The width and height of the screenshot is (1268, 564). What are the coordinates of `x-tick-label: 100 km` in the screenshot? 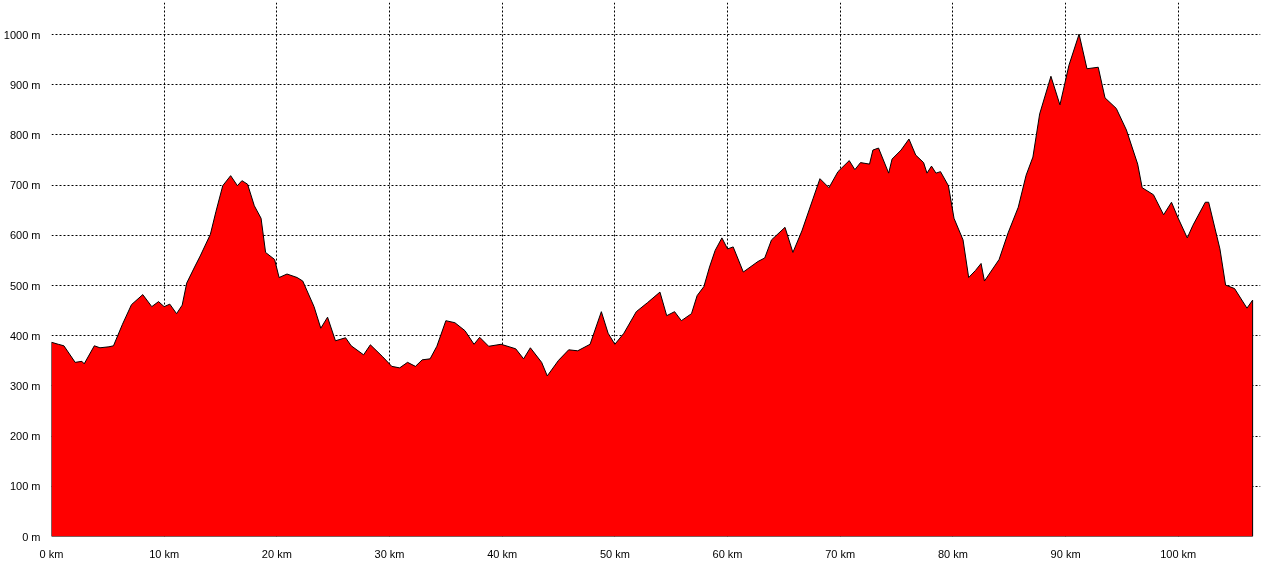 It's located at (1178, 553).